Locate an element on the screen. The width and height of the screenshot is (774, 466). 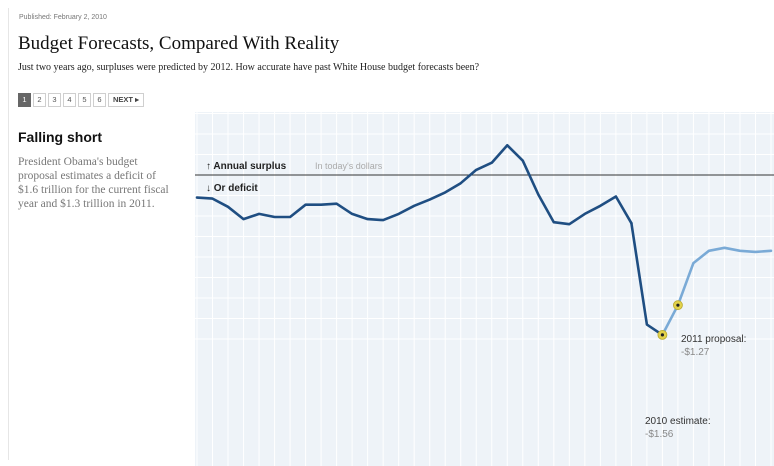
next-button: NEXT ▸ is located at coordinates (126, 100).